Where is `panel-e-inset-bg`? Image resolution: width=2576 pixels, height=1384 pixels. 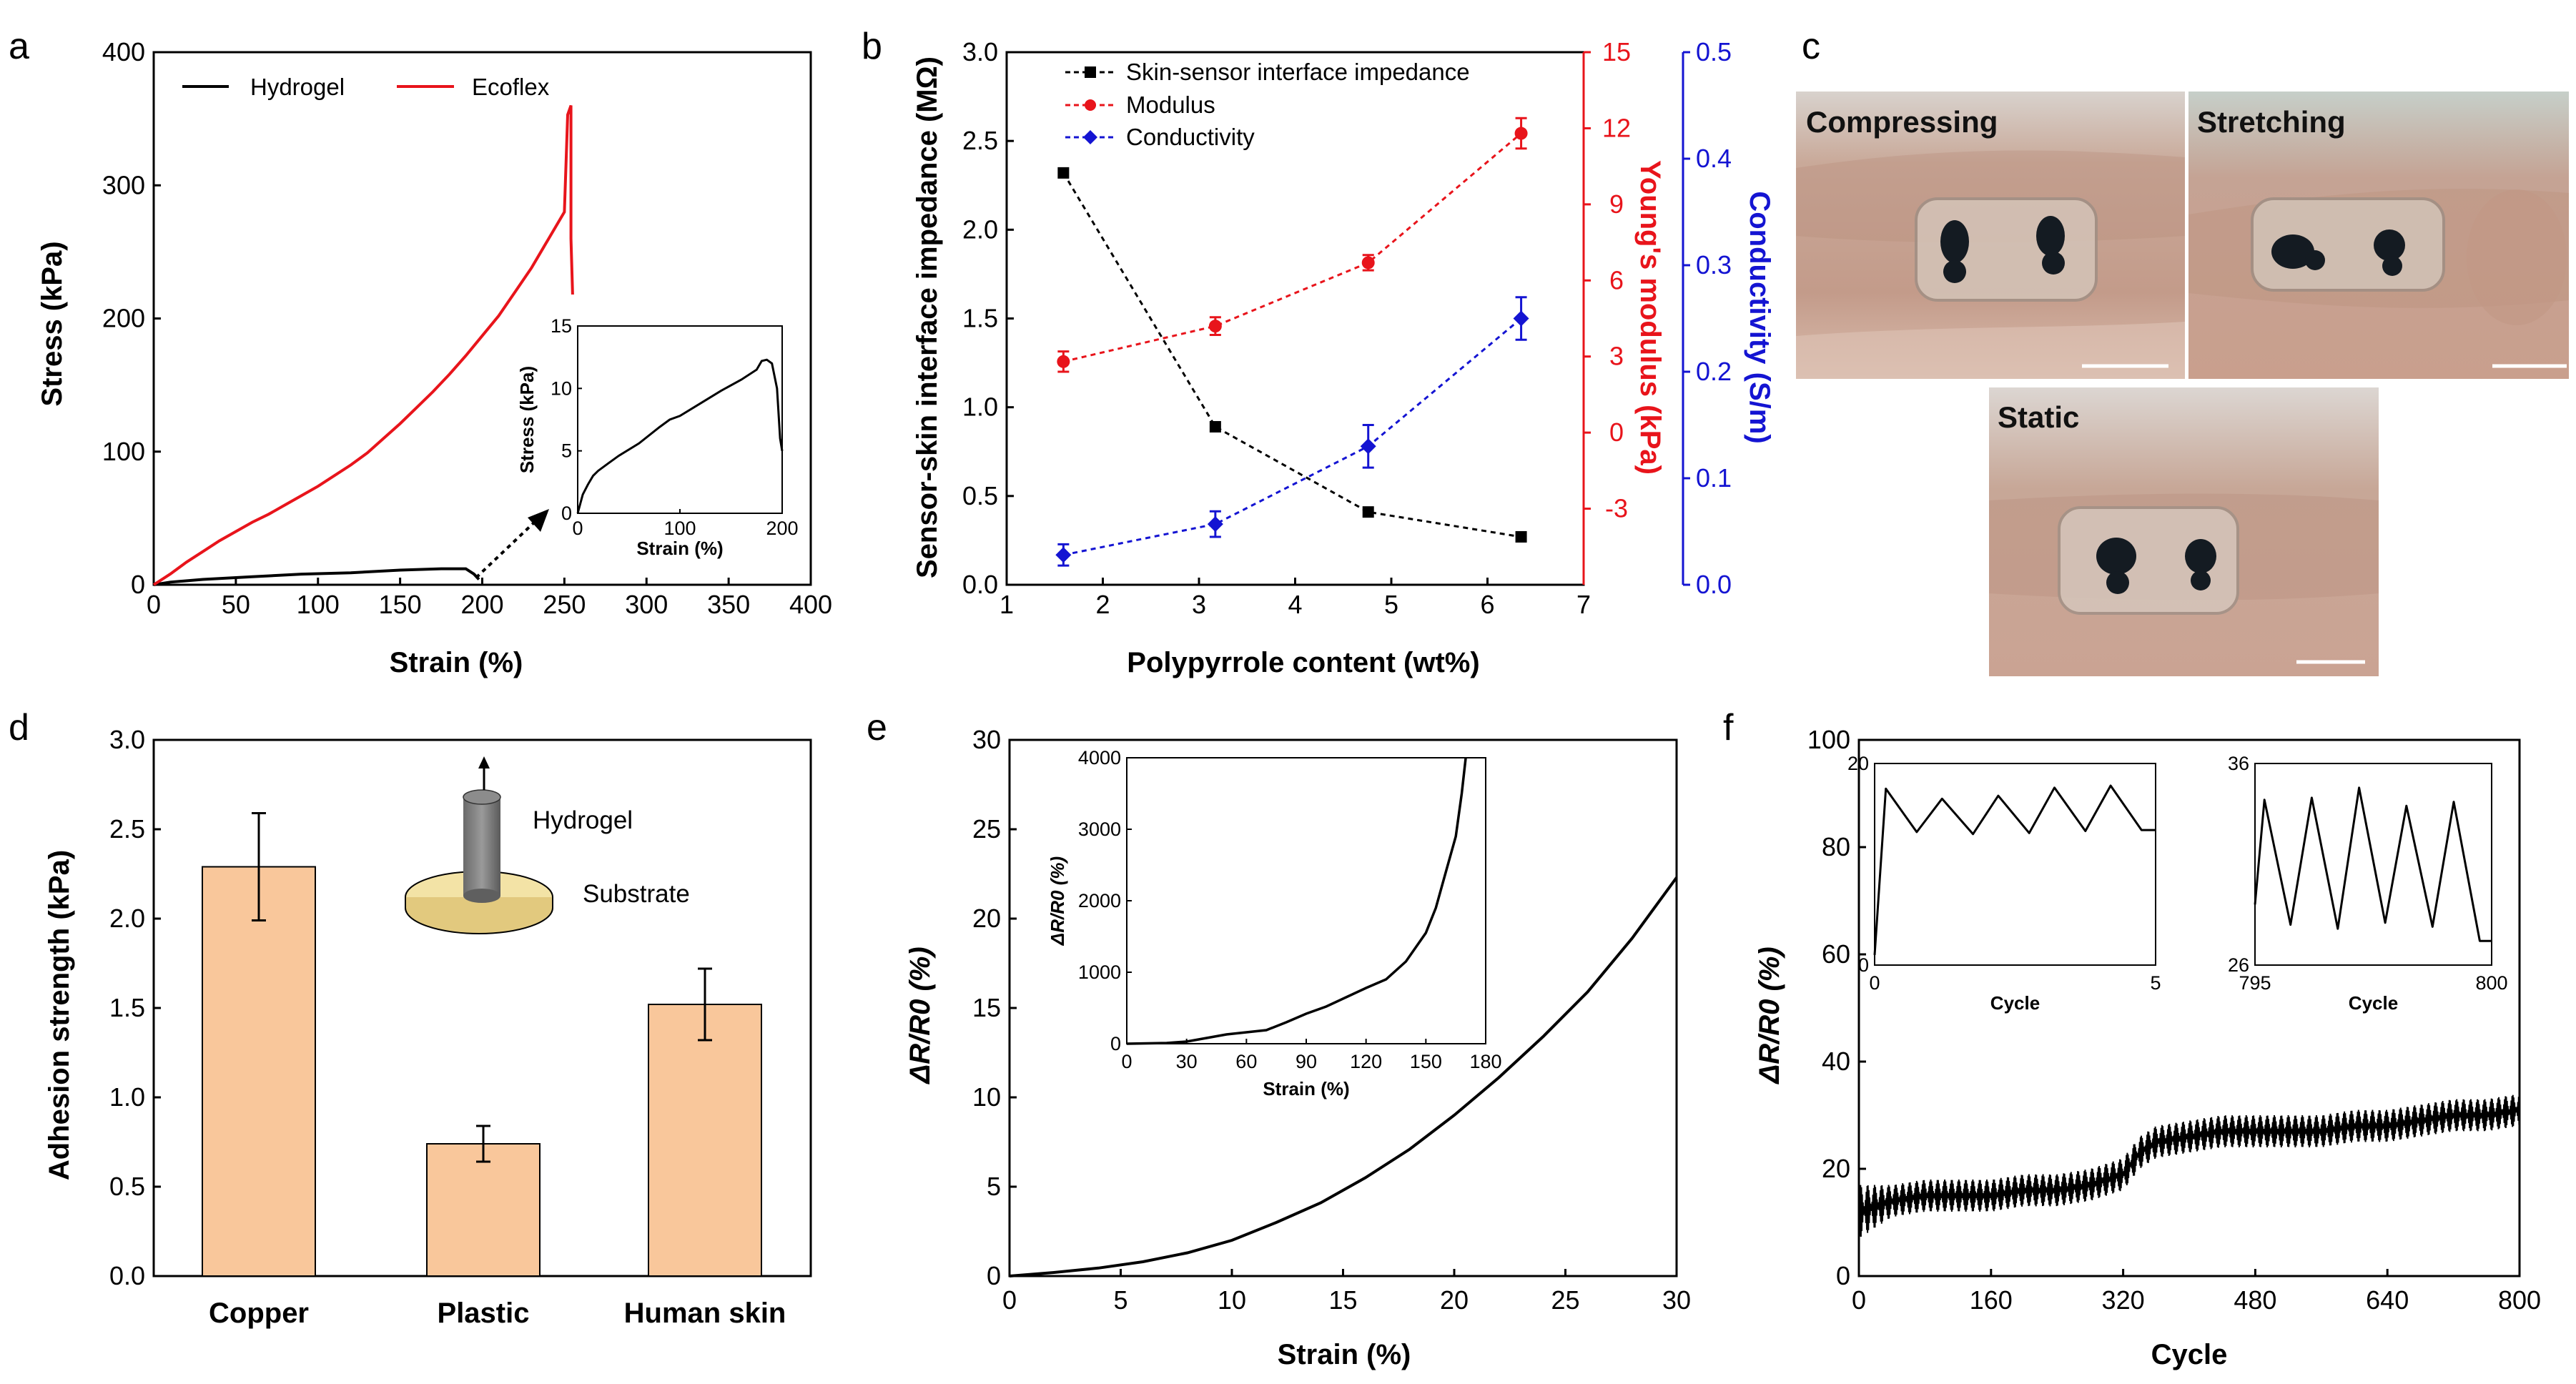 panel-e-inset-bg is located at coordinates (1306, 901).